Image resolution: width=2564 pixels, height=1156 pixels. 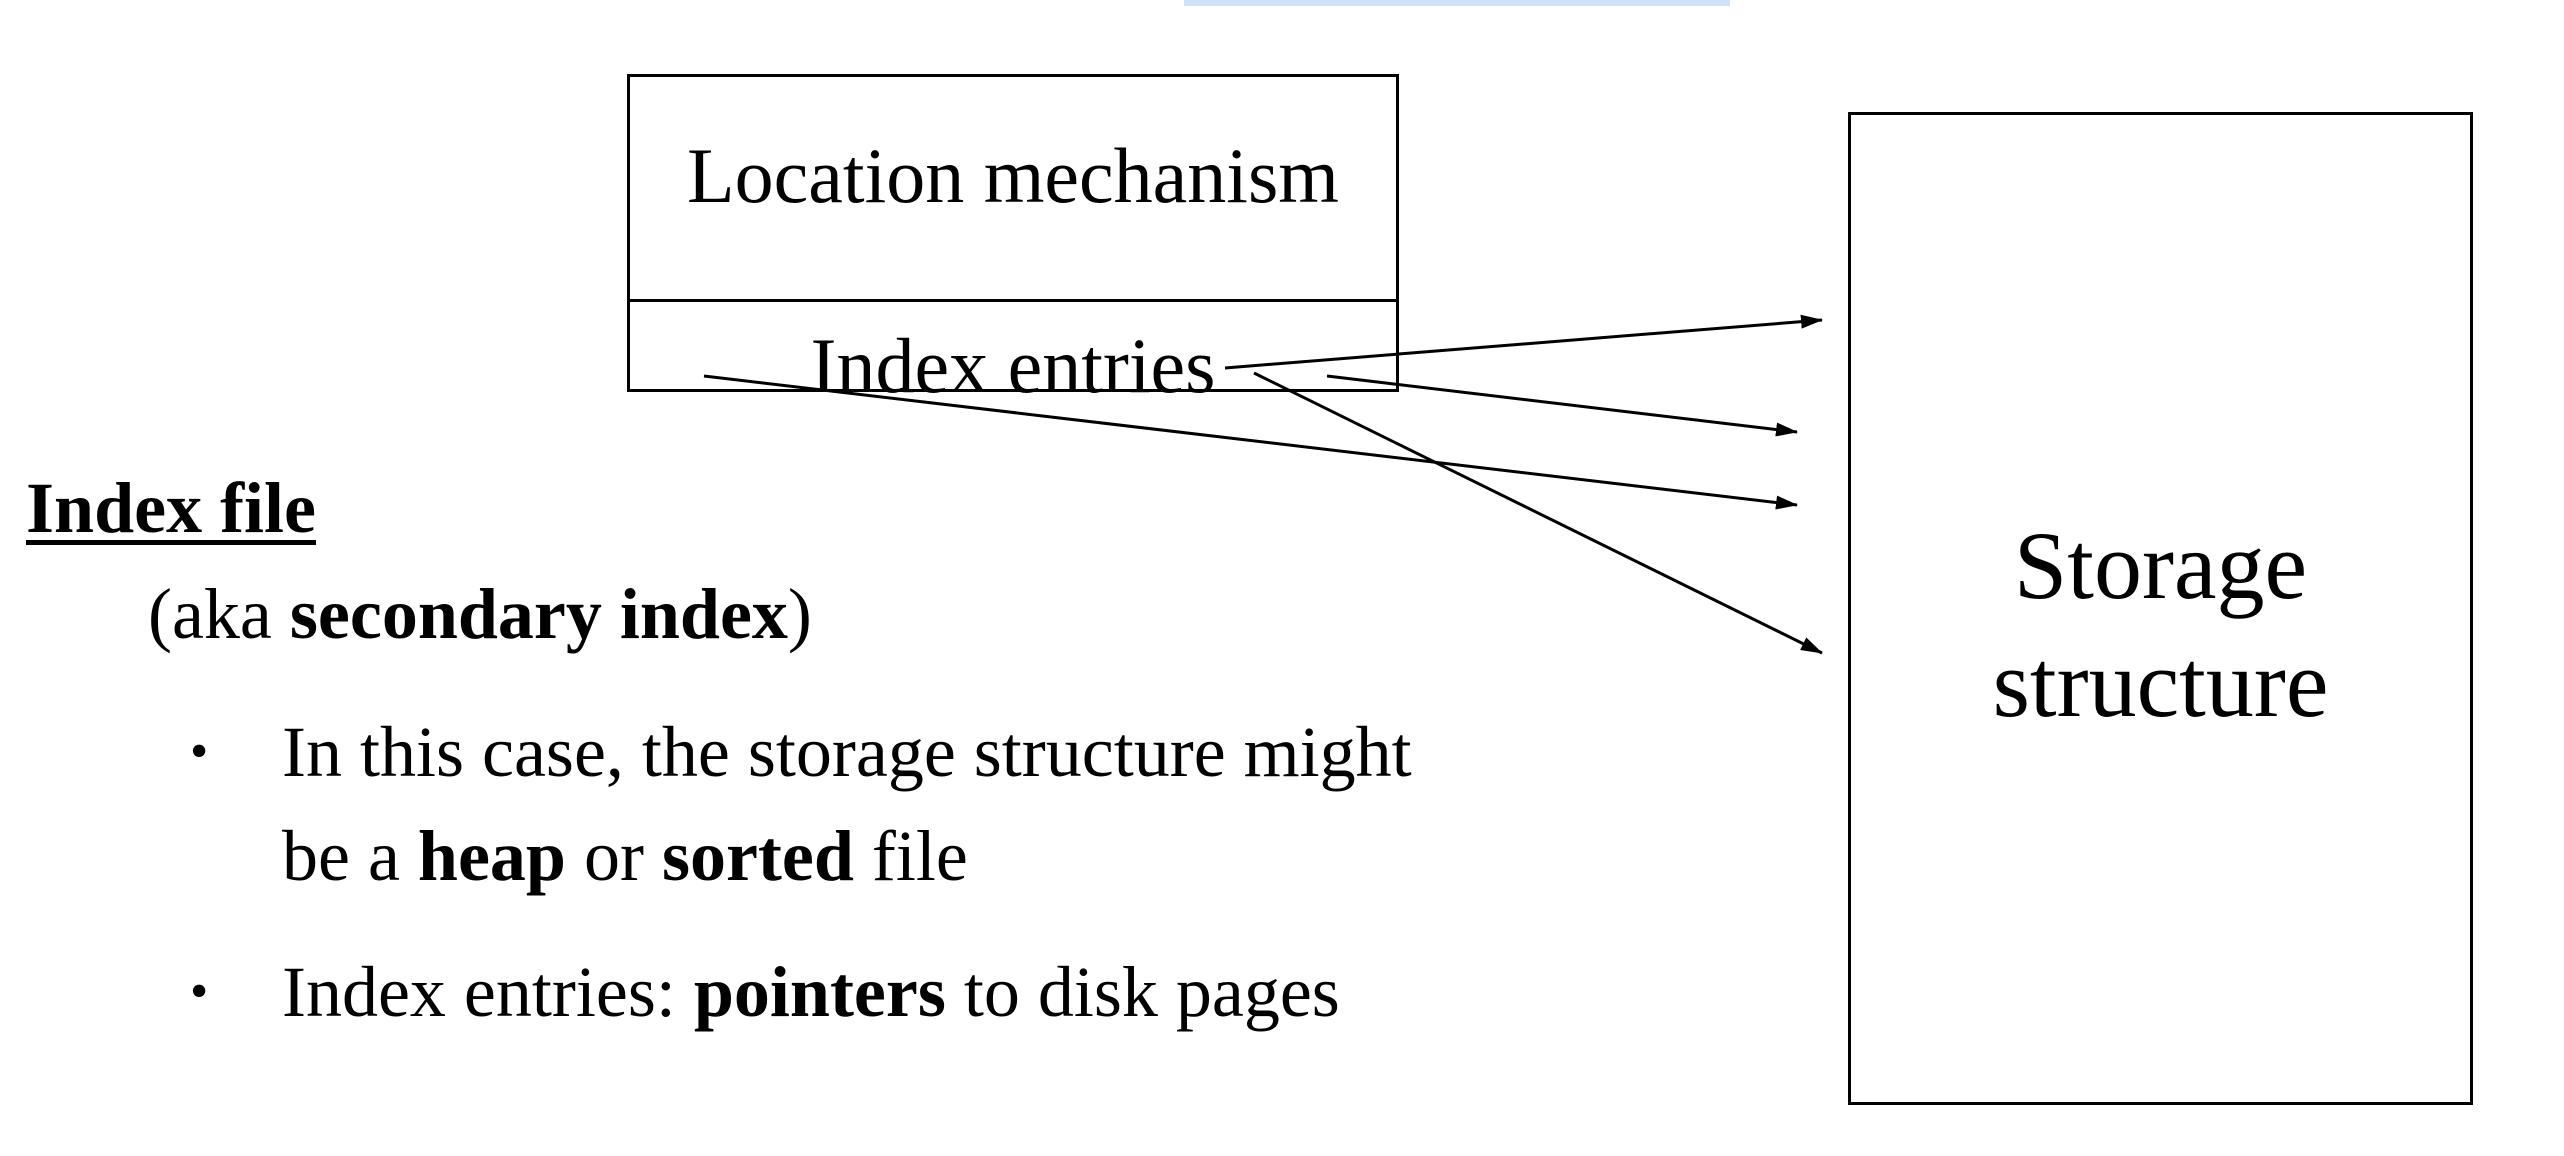 What do you see at coordinates (613, 856) in the screenshot?
I see `bullet-1-mid: or` at bounding box center [613, 856].